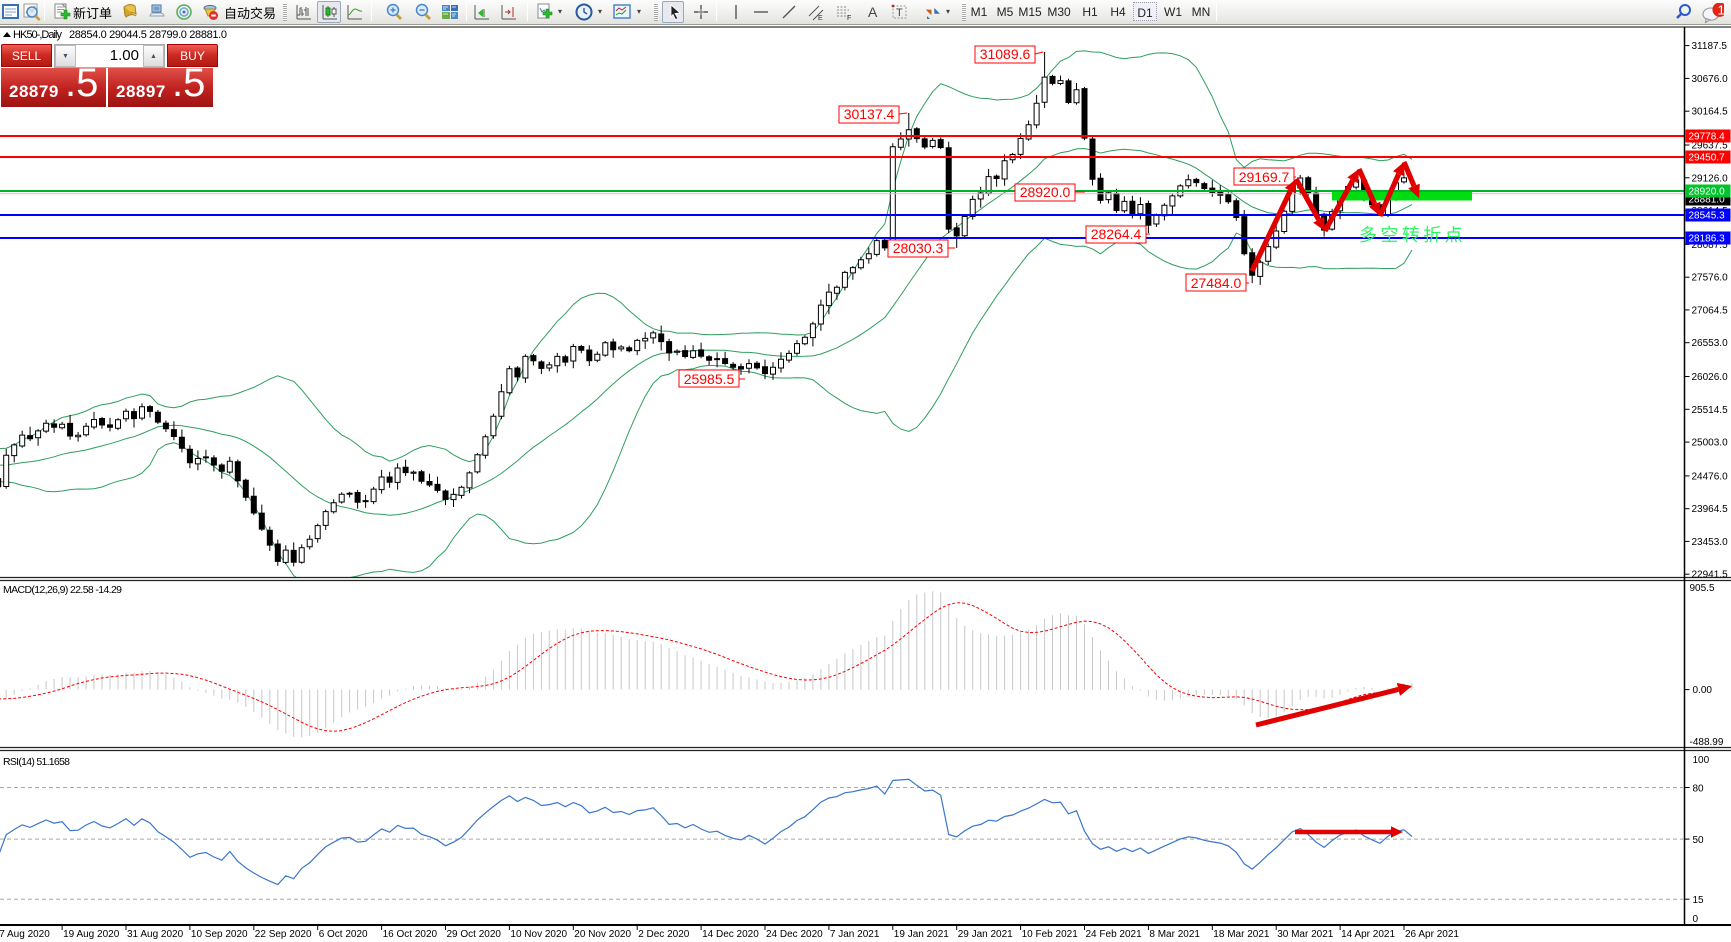 The image size is (1731, 942). I want to click on svg-text: 19 Jan 2021, so click(921, 934).